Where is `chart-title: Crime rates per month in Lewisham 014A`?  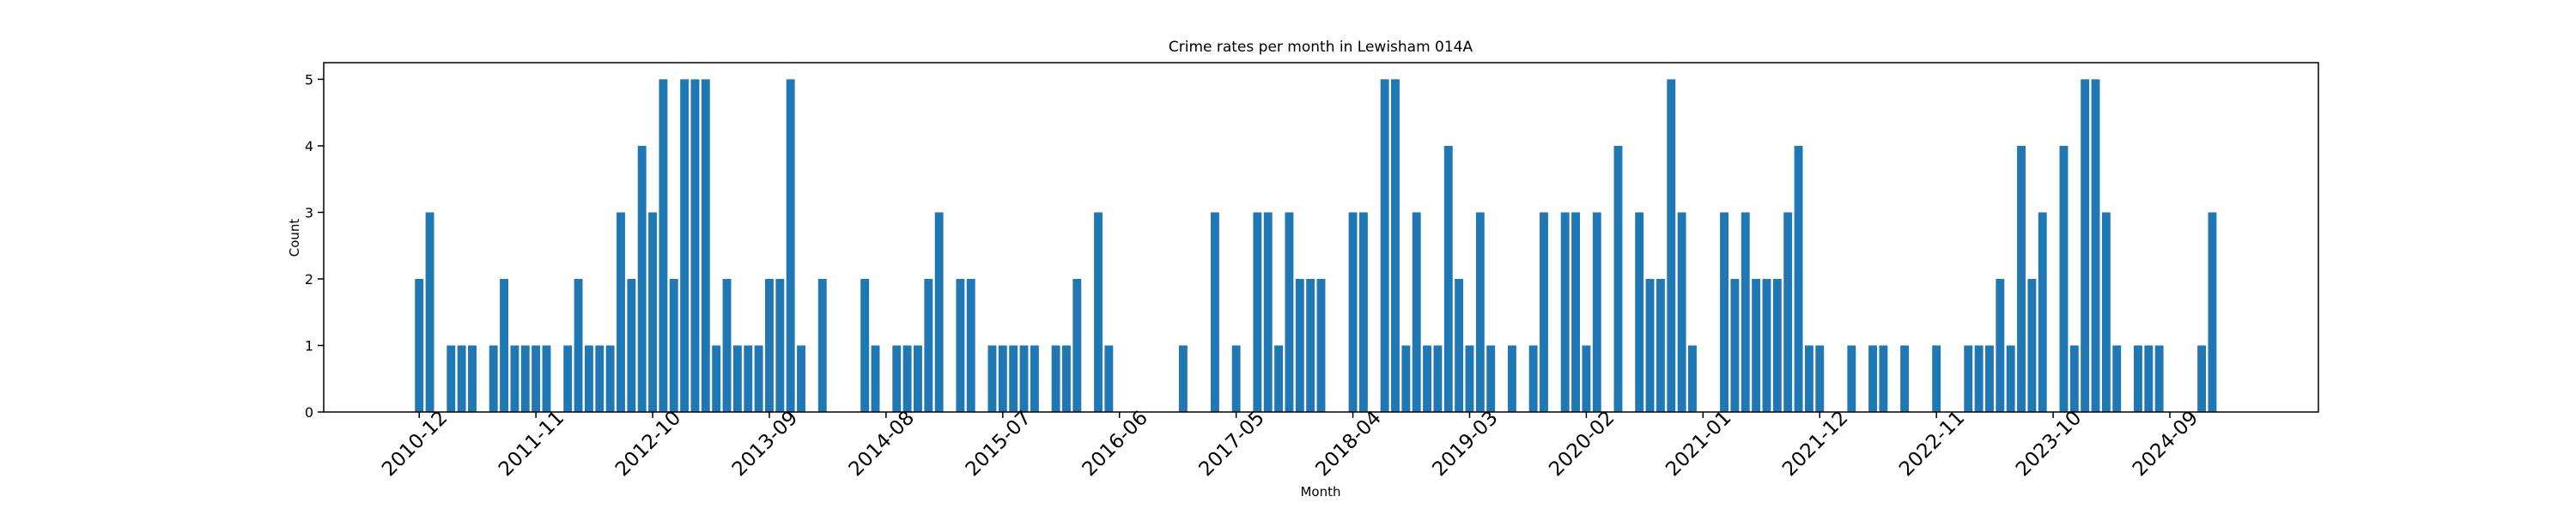
chart-title: Crime rates per month in Lewisham 014A is located at coordinates (1321, 47).